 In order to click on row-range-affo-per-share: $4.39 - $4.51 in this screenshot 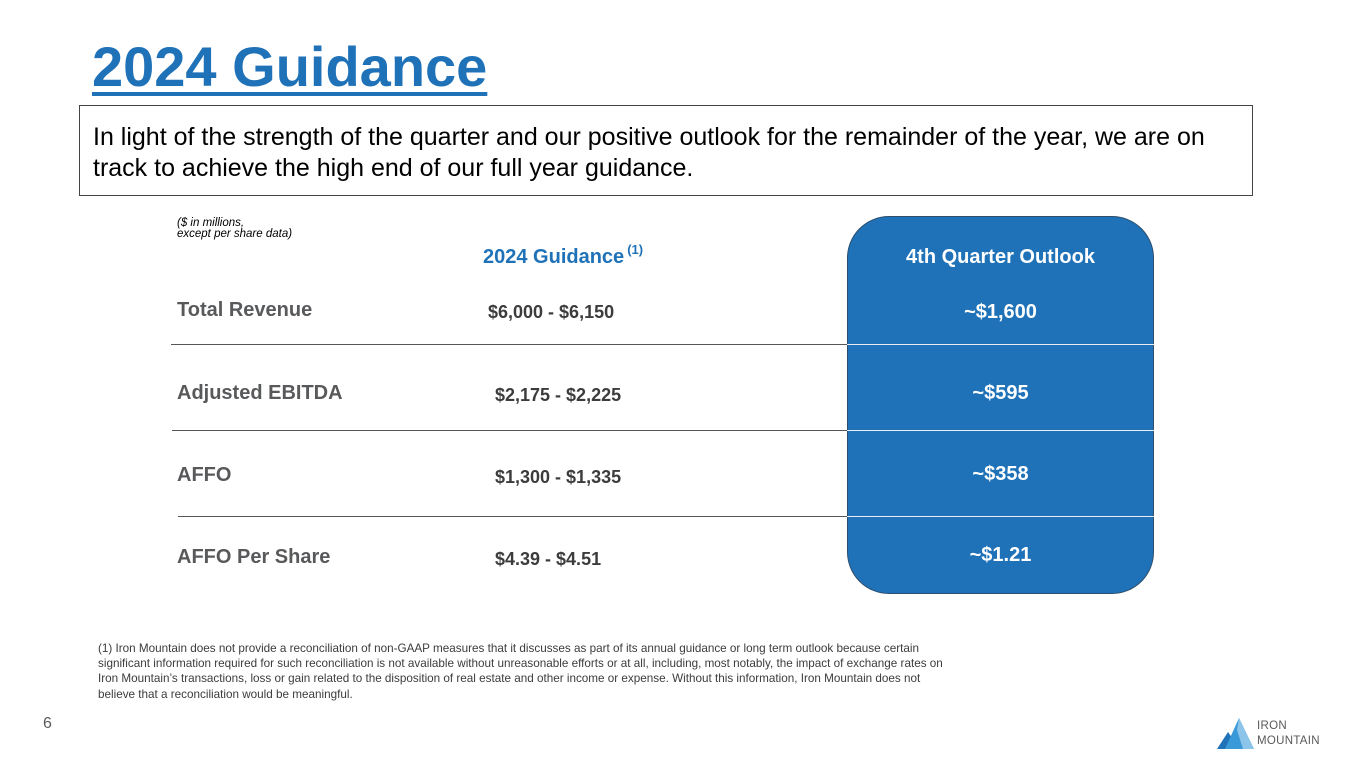, I will do `click(548, 559)`.